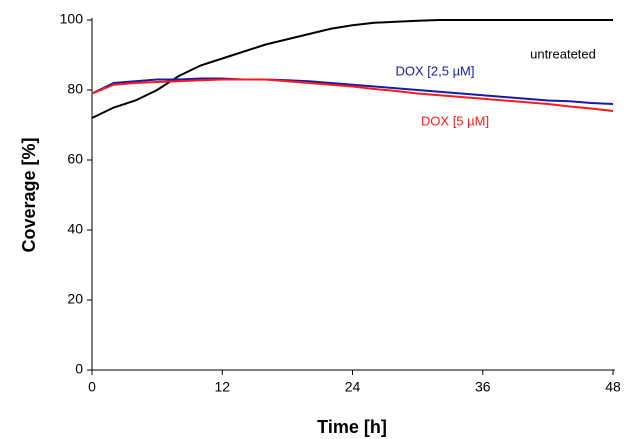 The height and width of the screenshot is (439, 634). I want to click on series-label: untreateted, so click(563, 53).